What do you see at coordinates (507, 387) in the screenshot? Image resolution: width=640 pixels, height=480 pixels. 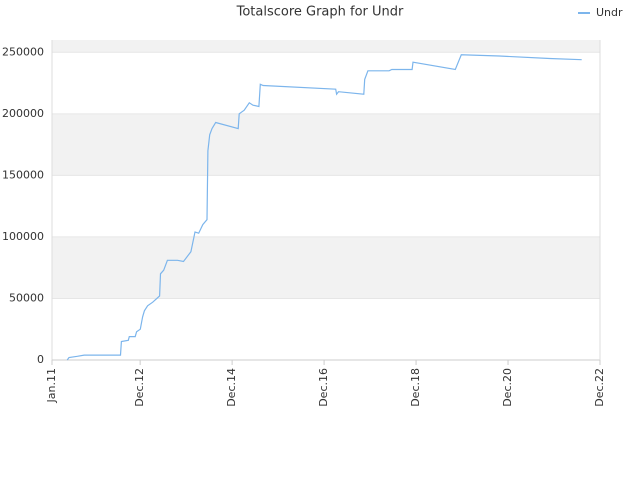 I see `x-tick-label: Dec.20` at bounding box center [507, 387].